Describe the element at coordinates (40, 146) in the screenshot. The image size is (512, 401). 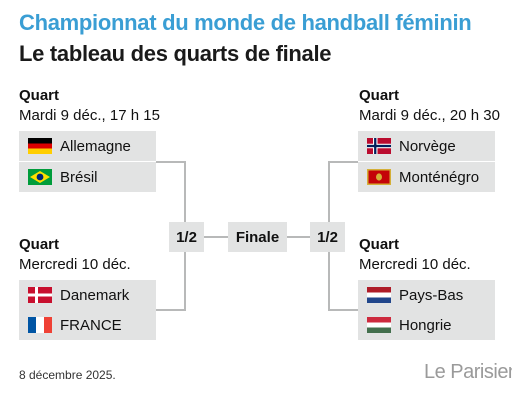
I see `germany-flag` at that location.